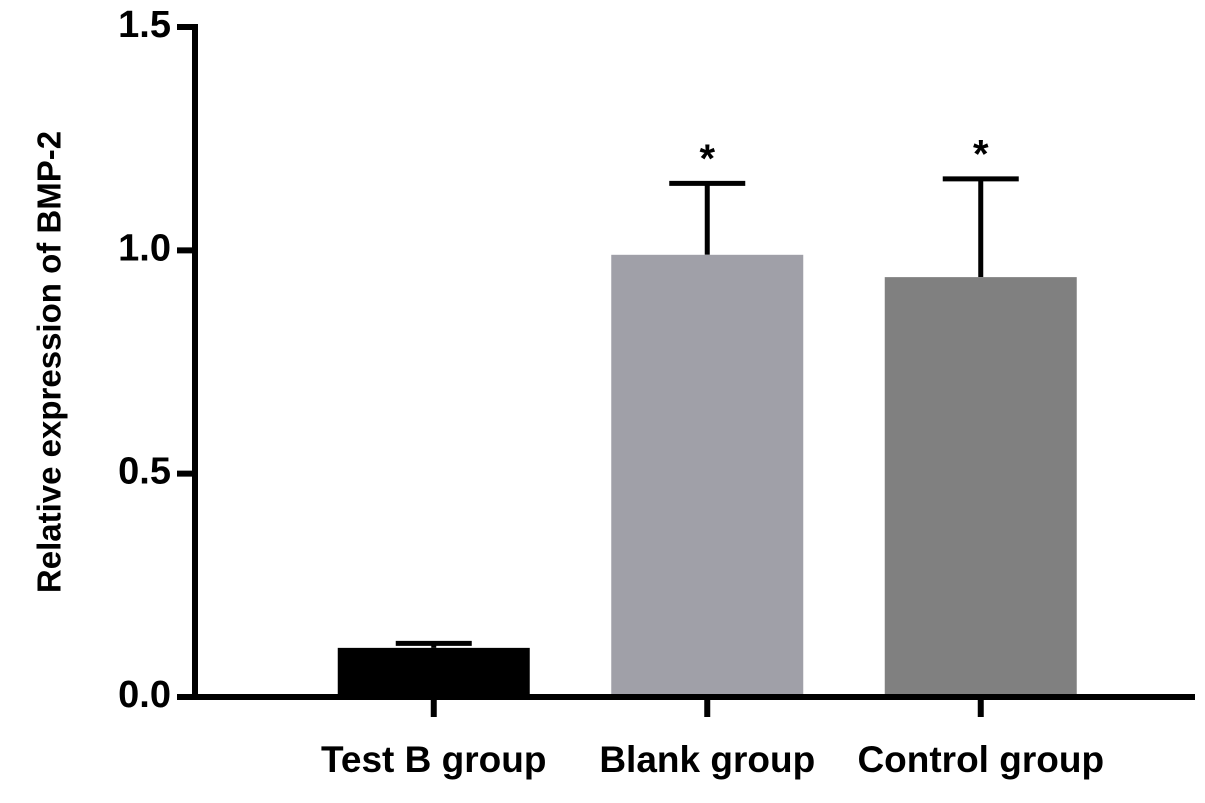 This screenshot has height=803, width=1205. Describe the element at coordinates (144, 25) in the screenshot. I see `y-tick-label: 1.5` at that location.